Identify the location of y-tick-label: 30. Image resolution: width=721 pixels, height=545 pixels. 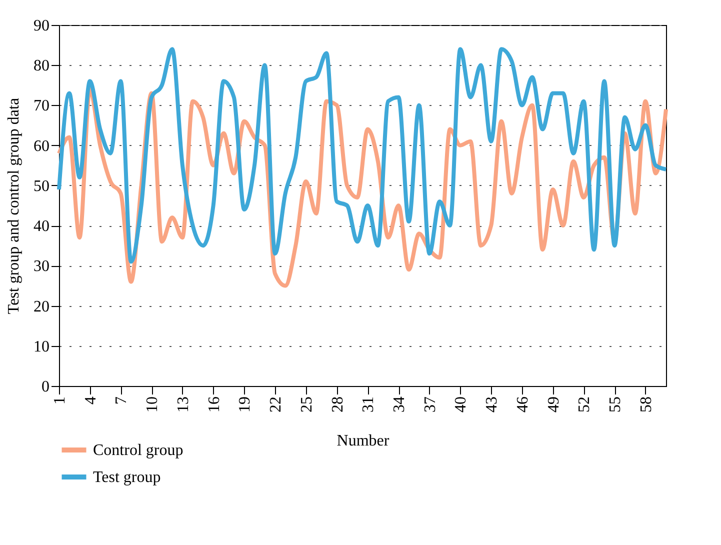
(42, 267).